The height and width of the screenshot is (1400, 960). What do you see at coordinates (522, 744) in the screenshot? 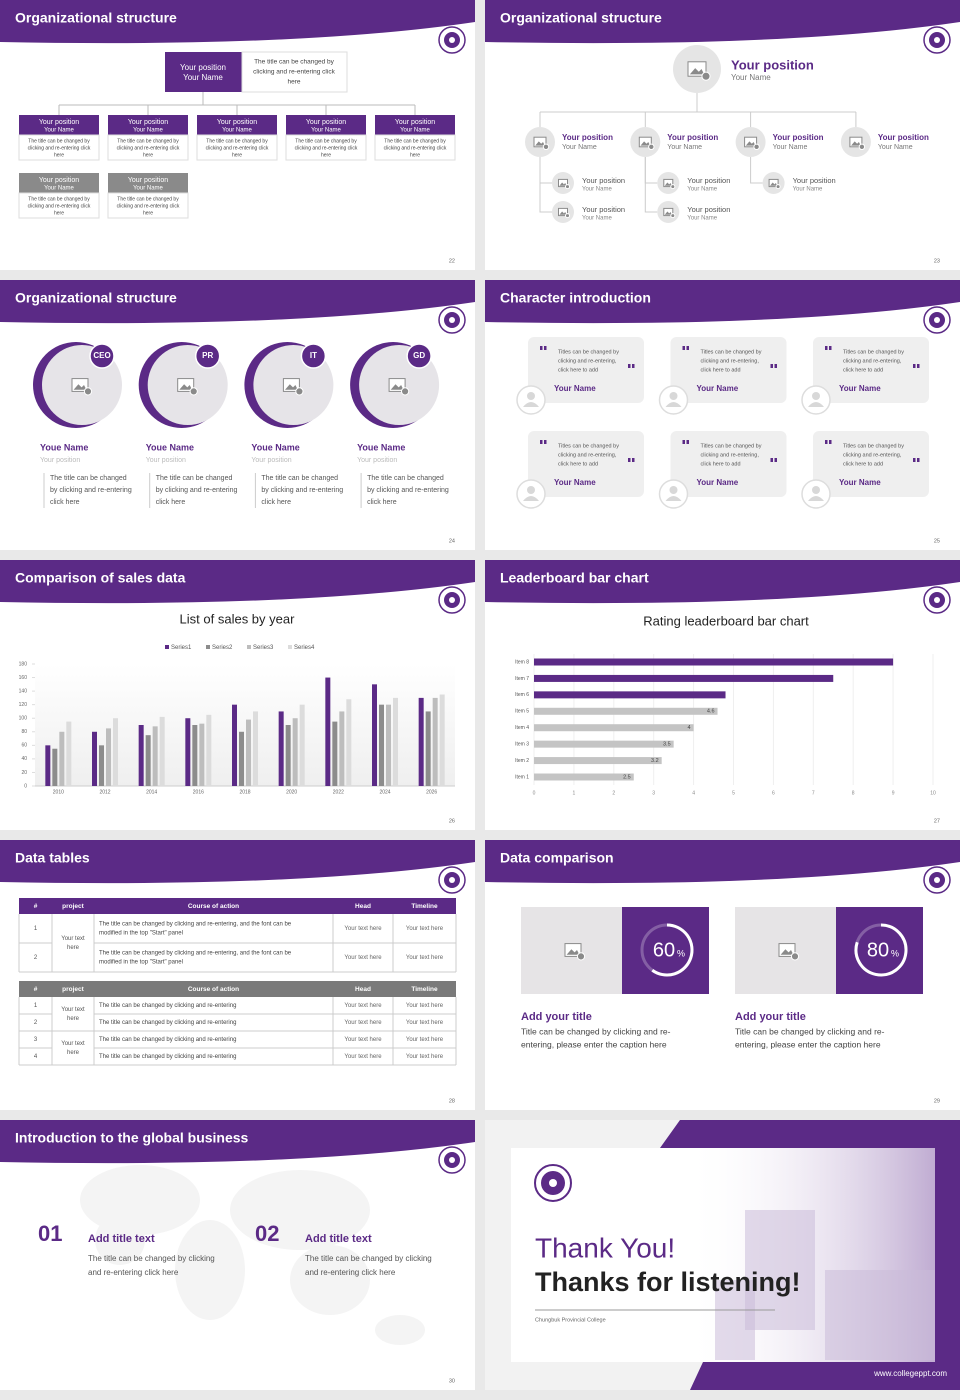
I see `y-tick-label: Item 3` at bounding box center [522, 744].